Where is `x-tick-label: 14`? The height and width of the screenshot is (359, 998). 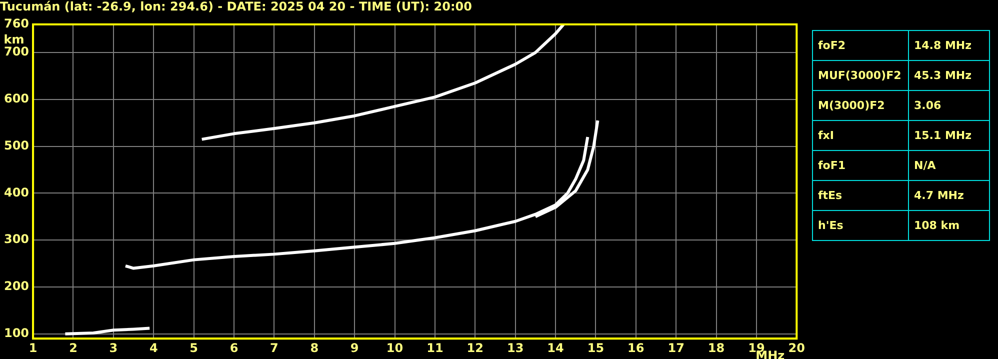 x-tick-label: 14 is located at coordinates (555, 347).